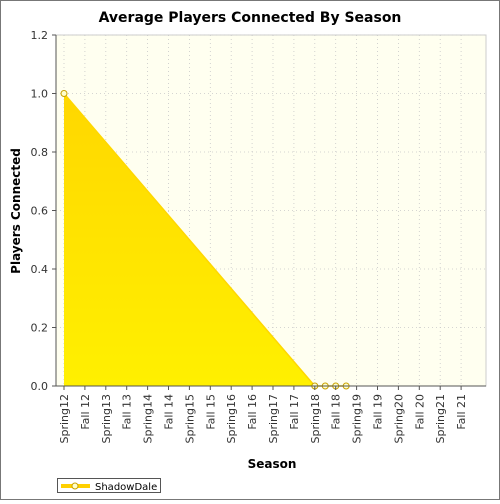 This screenshot has width=500, height=504. Describe the element at coordinates (210, 412) in the screenshot. I see `x-tick-label: Fall 15` at that location.